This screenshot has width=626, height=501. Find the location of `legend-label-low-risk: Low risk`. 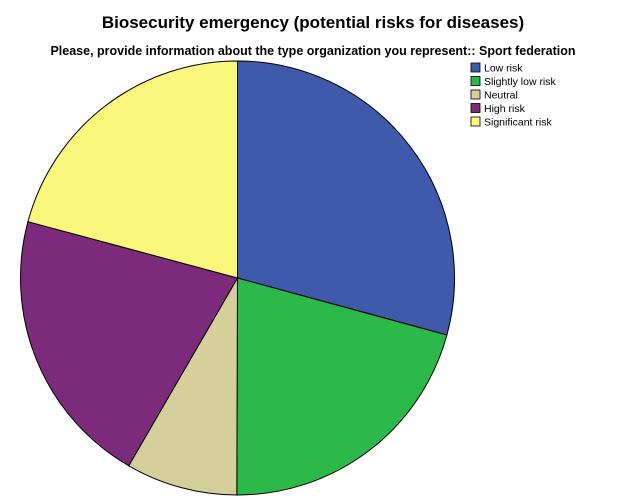

legend-label-low-risk: Low risk is located at coordinates (503, 69).